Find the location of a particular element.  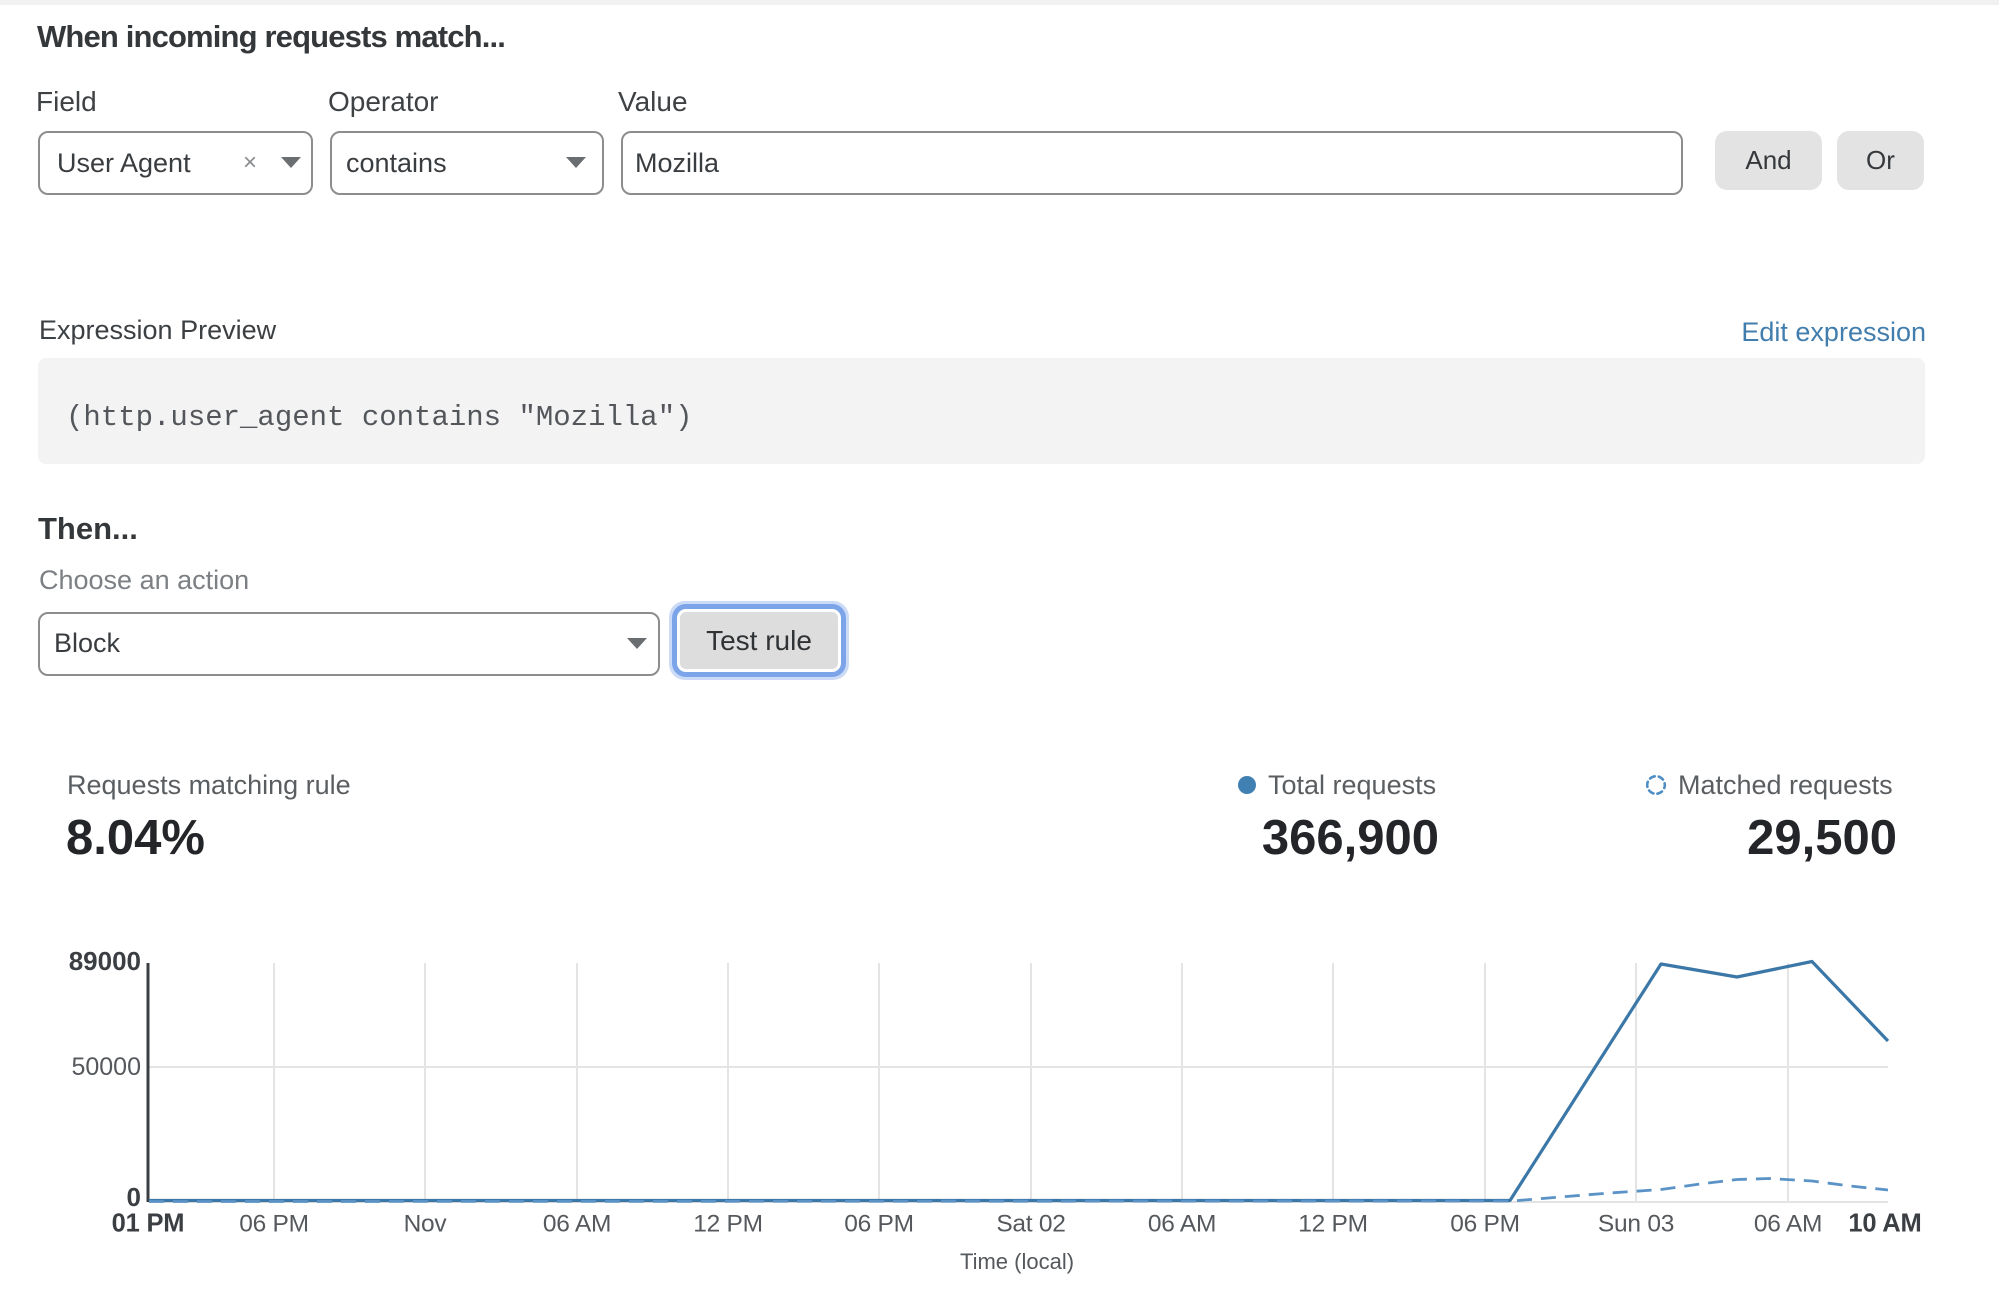

svg-text: 50000 is located at coordinates (106, 1067).